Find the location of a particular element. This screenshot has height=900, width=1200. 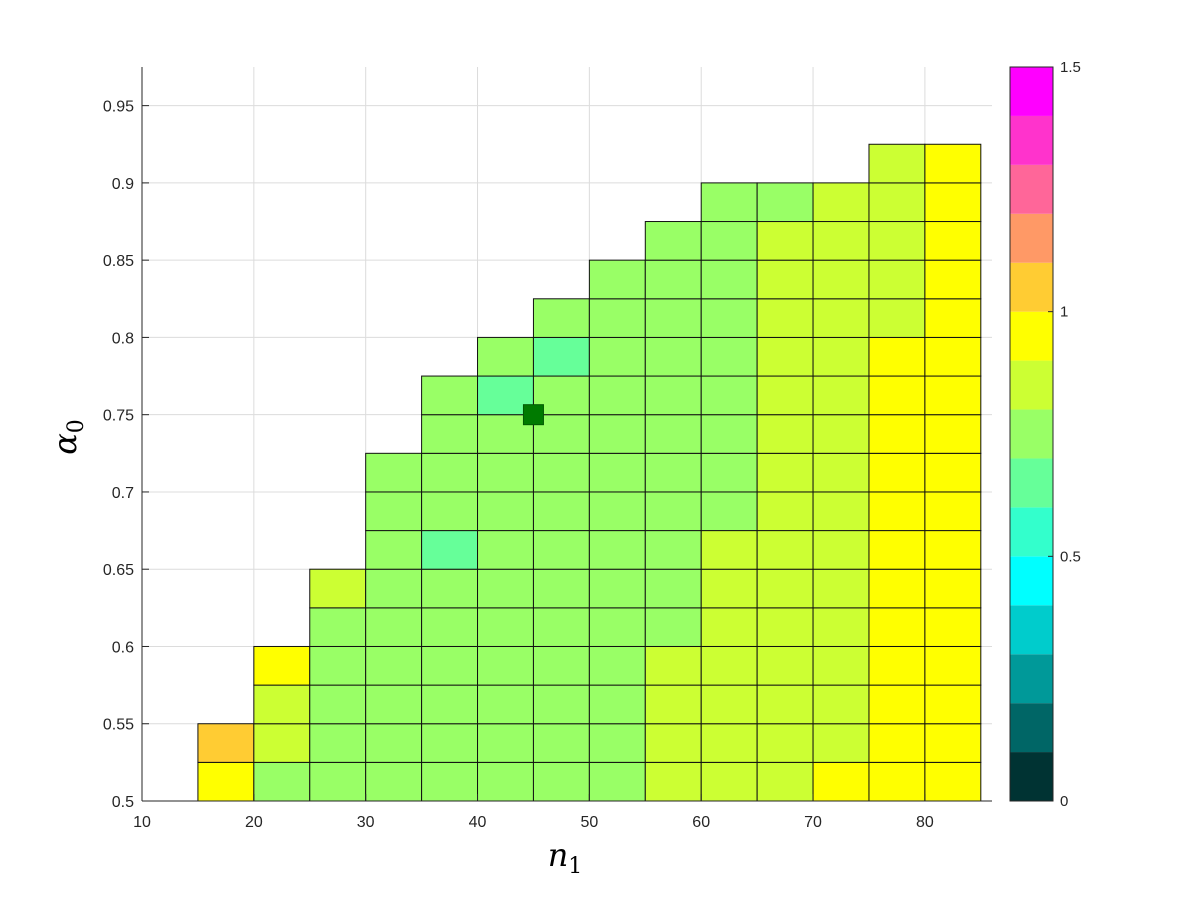

y-tick-label: 0.8 is located at coordinates (123, 338).